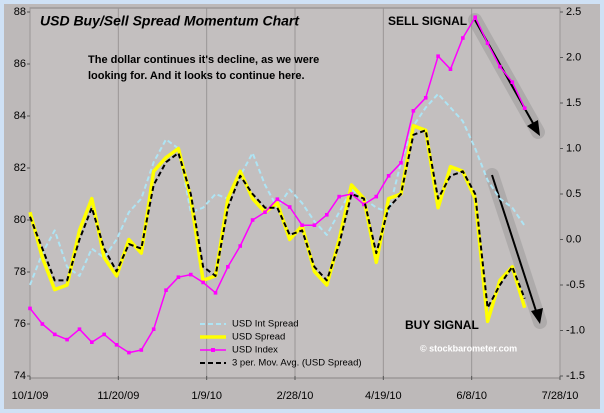 Image resolution: width=604 pixels, height=413 pixels. I want to click on x-tick-label: 1/9/10, so click(206, 396).